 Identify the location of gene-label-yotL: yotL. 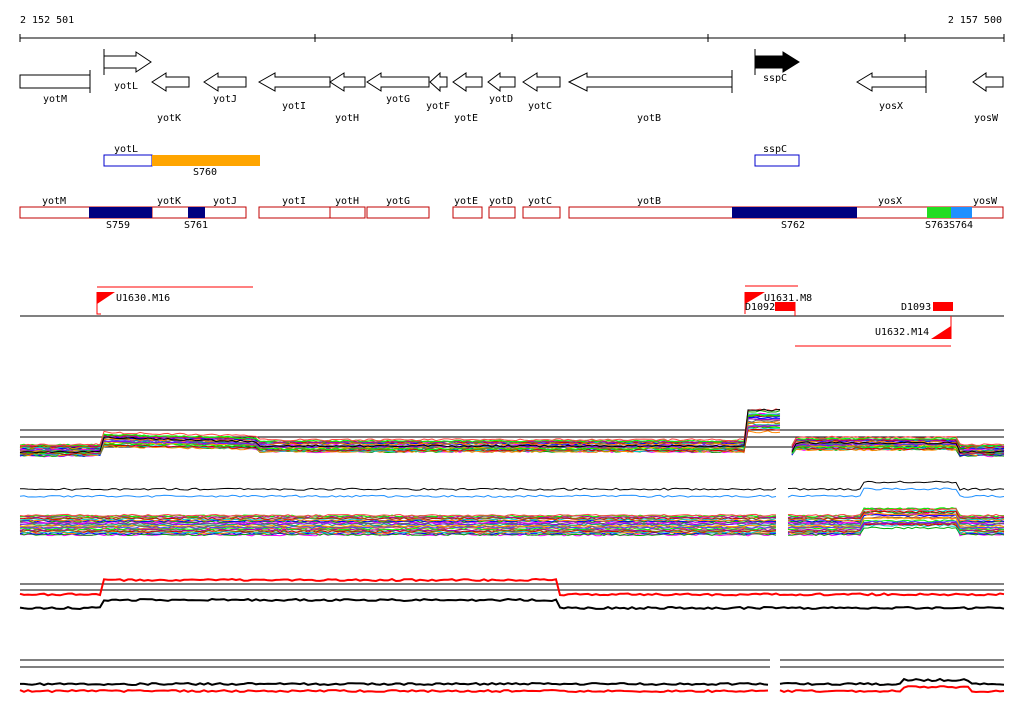
(126, 86).